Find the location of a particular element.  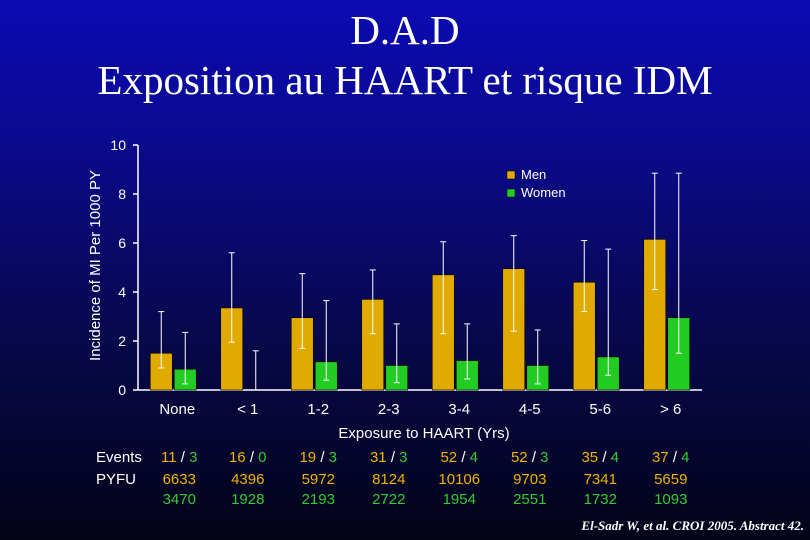

pyfu-women: 1928 is located at coordinates (248, 499).